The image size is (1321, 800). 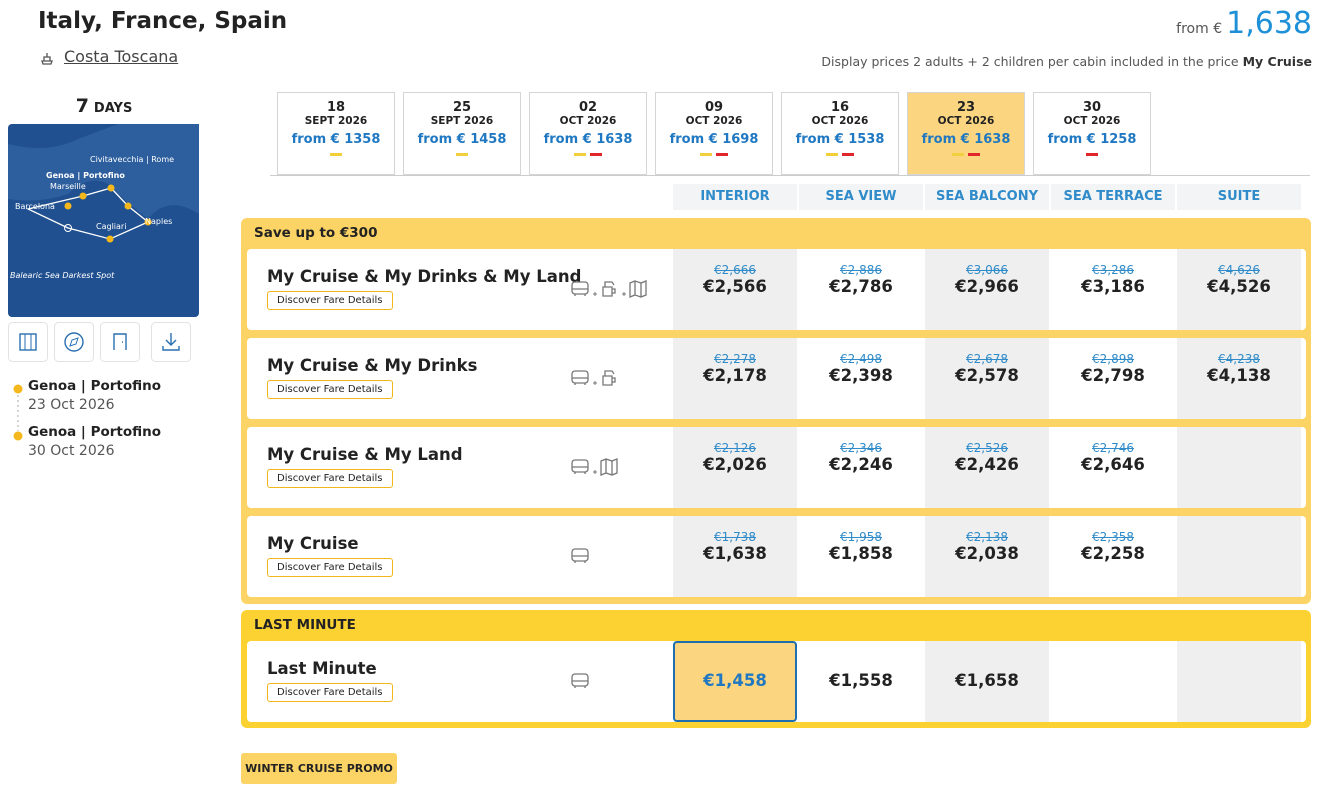 I want to click on date-tab: 25 SEPT 2026 from € 1458, so click(x=462, y=133).